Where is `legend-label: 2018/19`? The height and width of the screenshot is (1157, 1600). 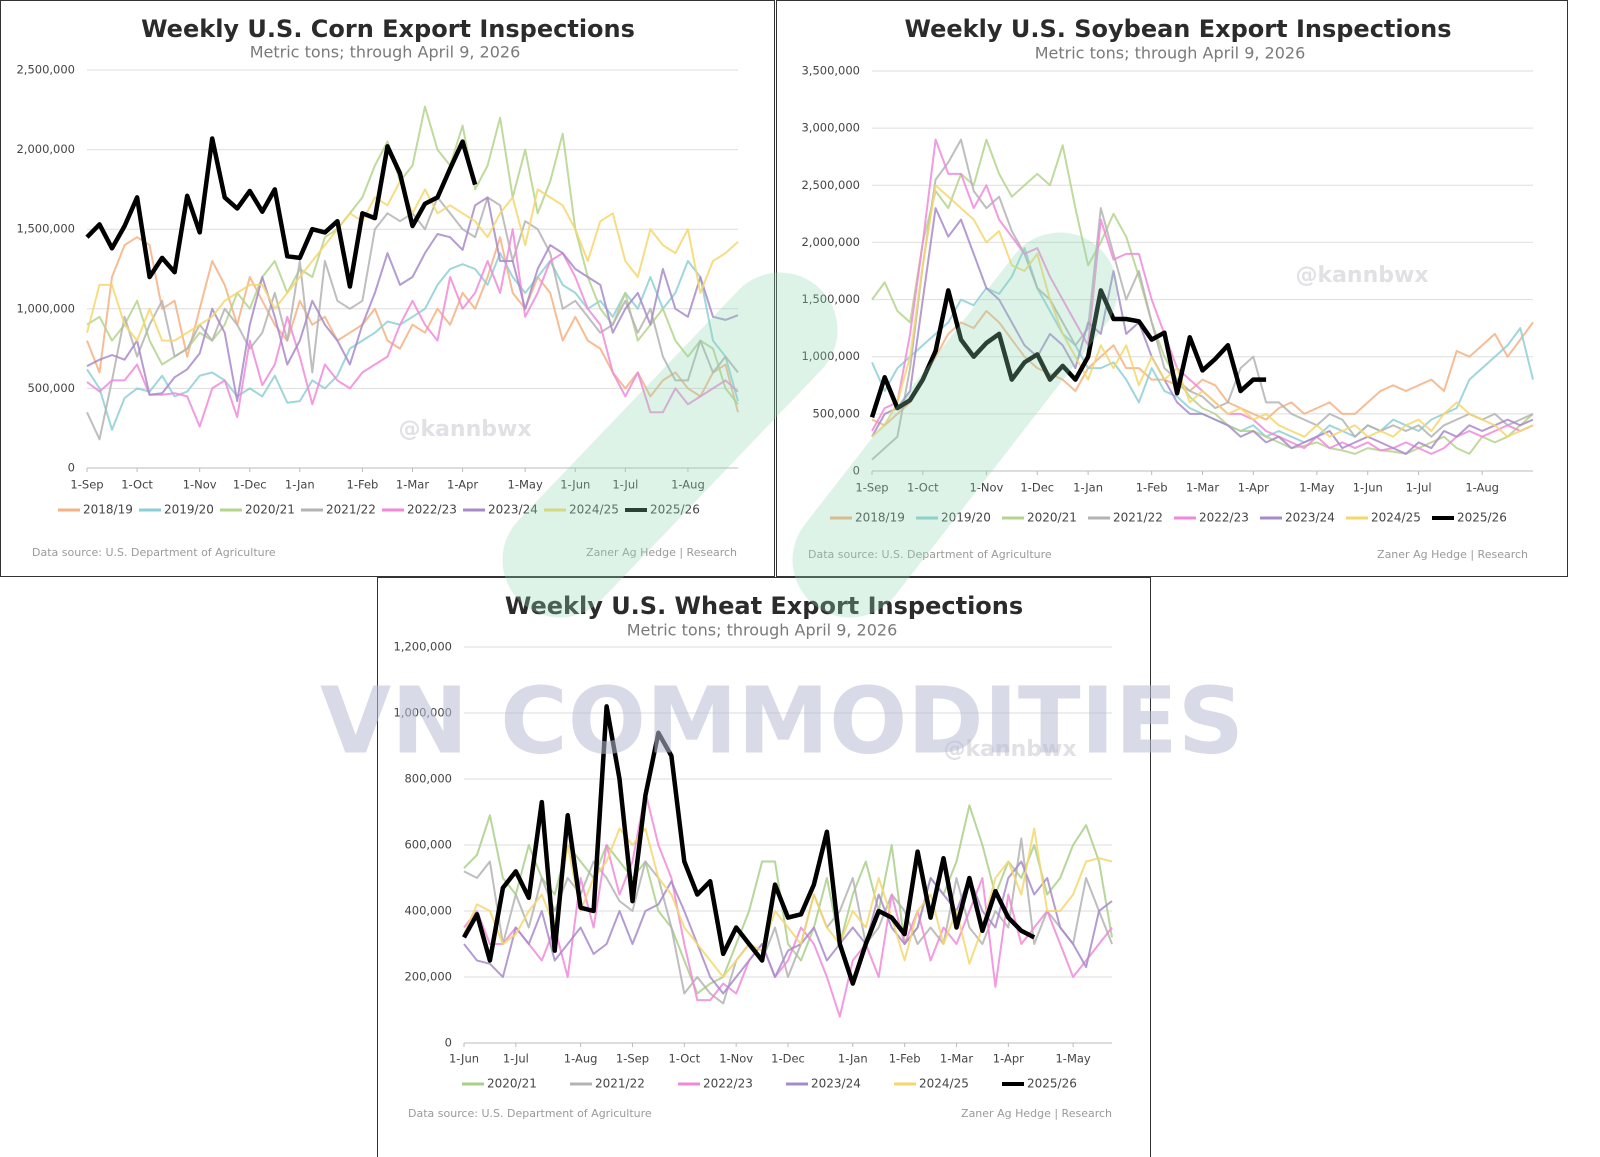 legend-label: 2018/19 is located at coordinates (880, 518).